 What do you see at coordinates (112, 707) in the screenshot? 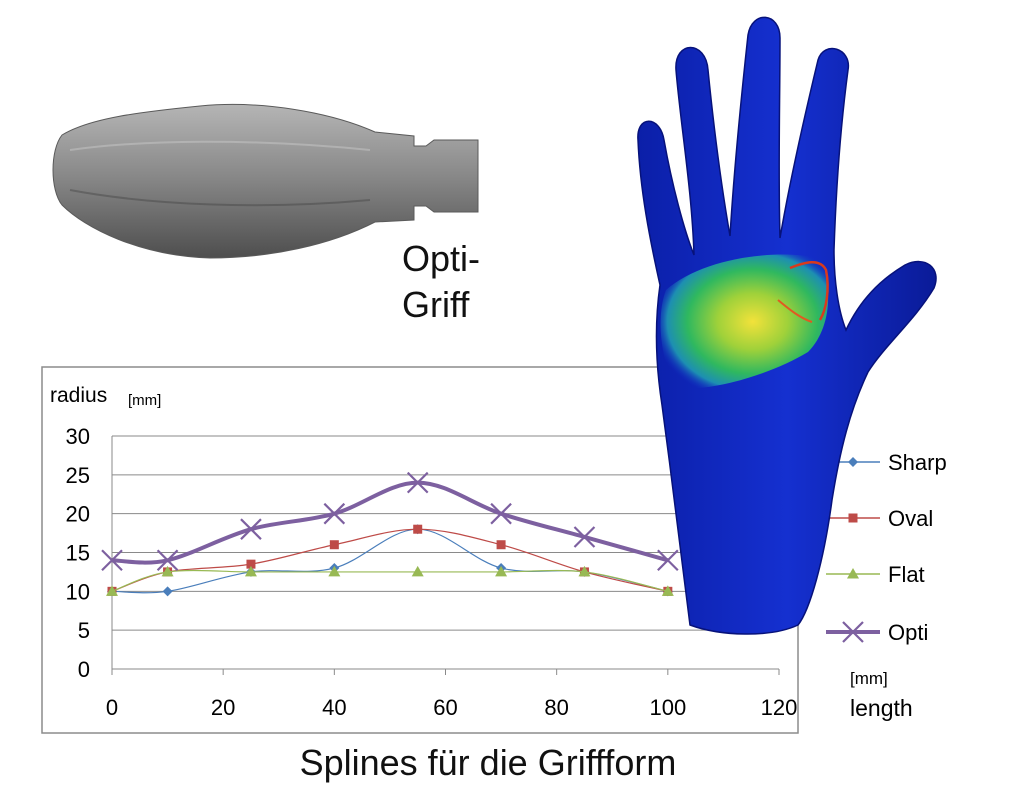
I see `x-tick-label-0: 0` at bounding box center [112, 707].